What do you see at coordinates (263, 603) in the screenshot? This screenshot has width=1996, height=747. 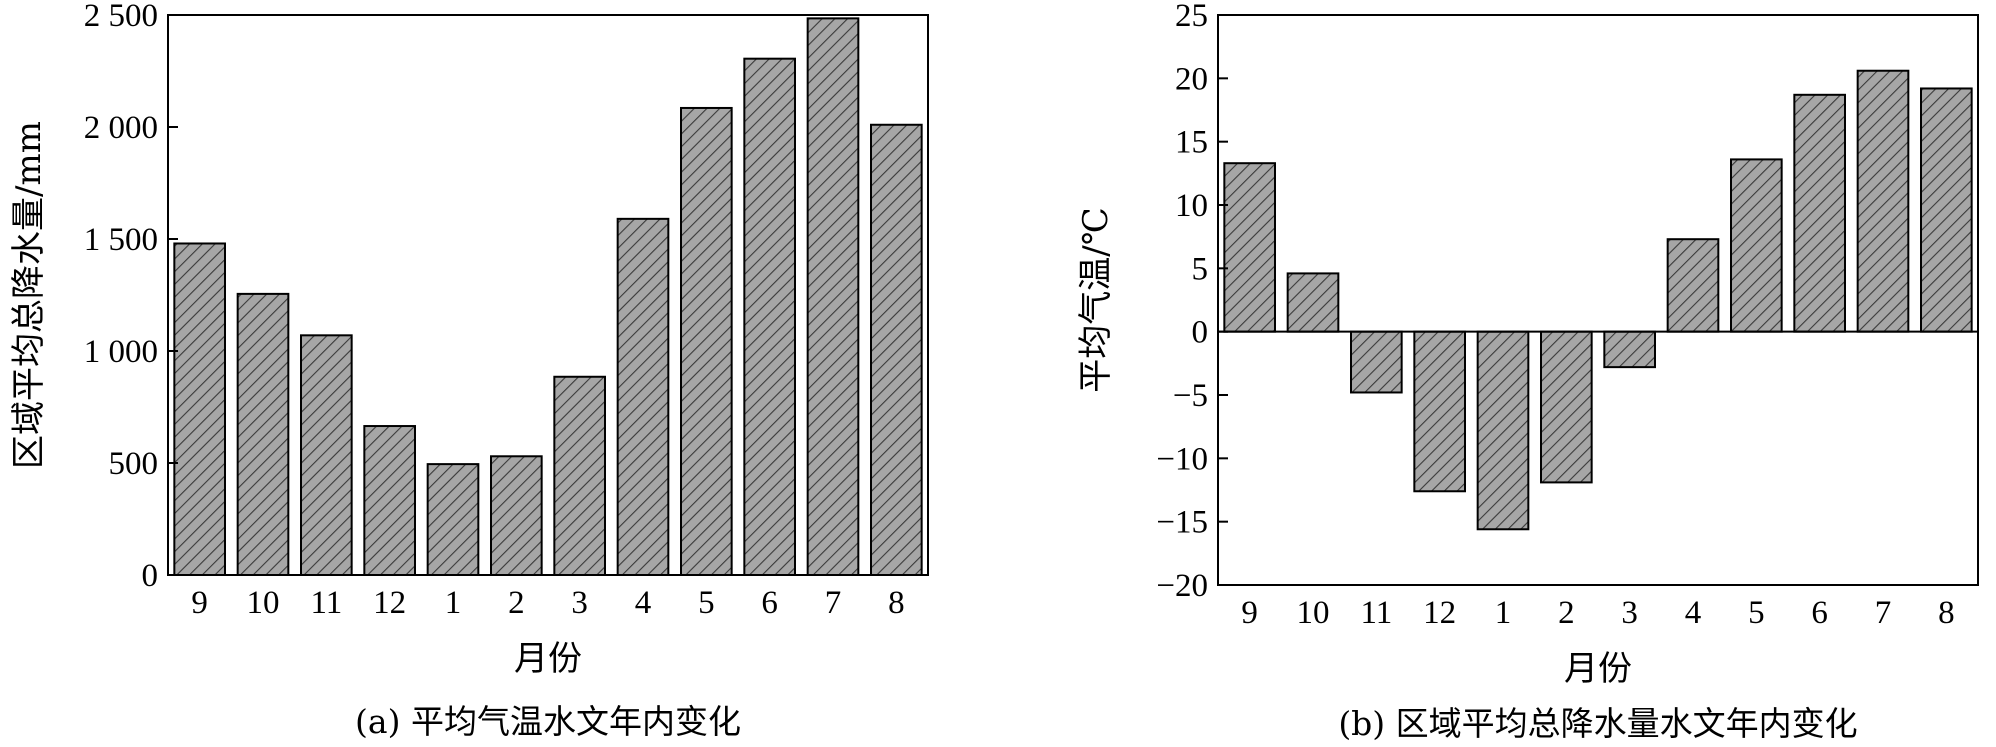 I see `chart-a-x-tick-label: 10` at bounding box center [263, 603].